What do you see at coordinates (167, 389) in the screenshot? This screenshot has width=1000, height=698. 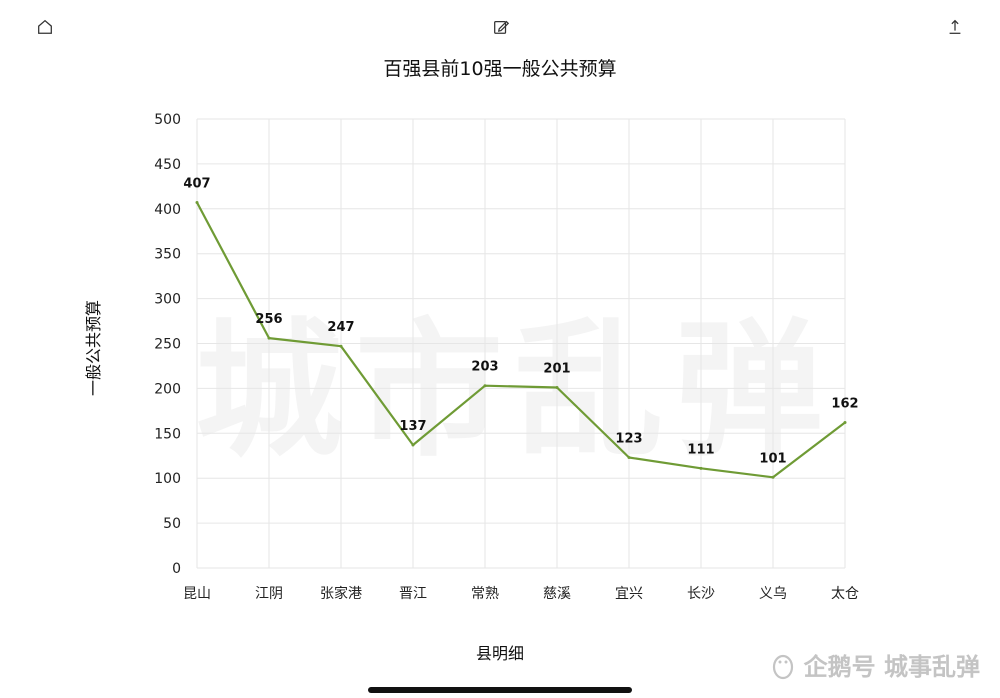 I see `y-tick-label: 200` at bounding box center [167, 389].